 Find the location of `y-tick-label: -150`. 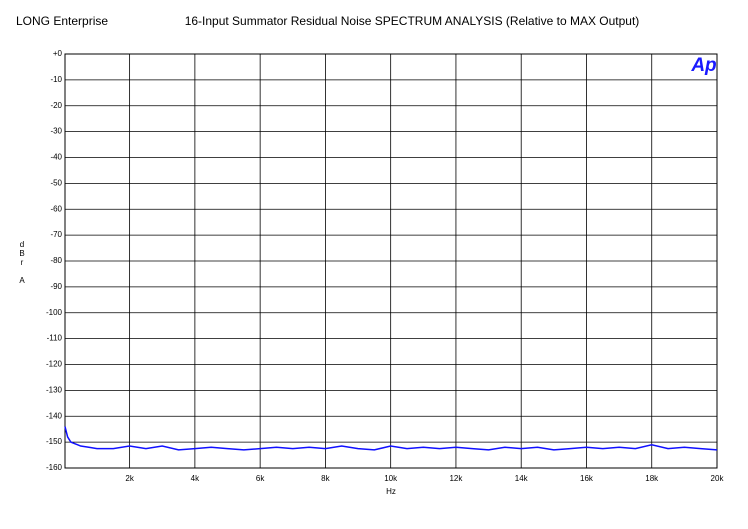

y-tick-label: -150 is located at coordinates (54, 441).